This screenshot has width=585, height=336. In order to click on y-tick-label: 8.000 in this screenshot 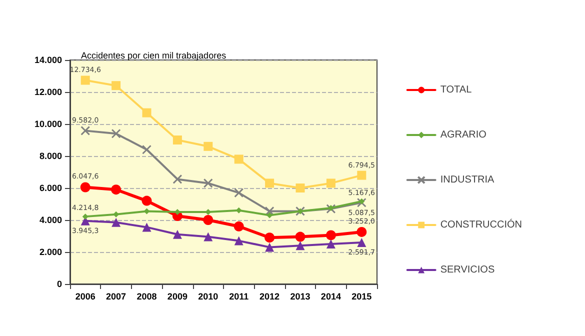, I will do `click(50, 156)`.